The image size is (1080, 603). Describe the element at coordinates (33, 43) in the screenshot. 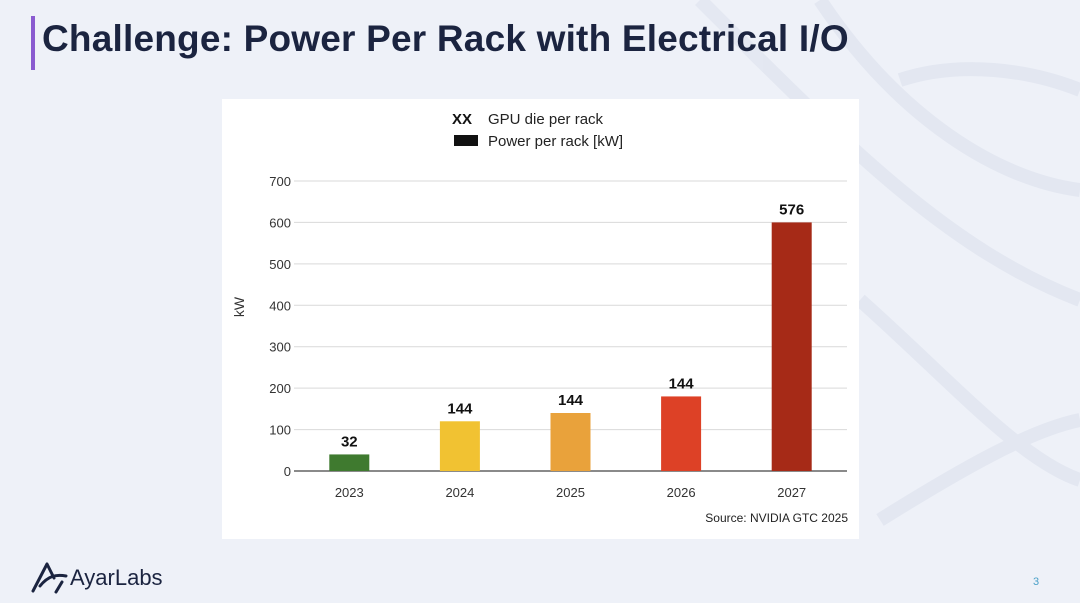

I see `title-accent-bar` at that location.